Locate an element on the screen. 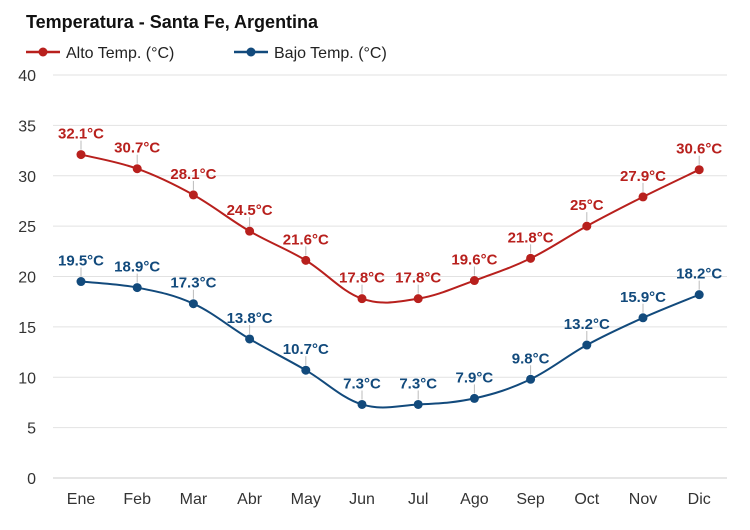  y-tick-label: 10 is located at coordinates (27, 378).